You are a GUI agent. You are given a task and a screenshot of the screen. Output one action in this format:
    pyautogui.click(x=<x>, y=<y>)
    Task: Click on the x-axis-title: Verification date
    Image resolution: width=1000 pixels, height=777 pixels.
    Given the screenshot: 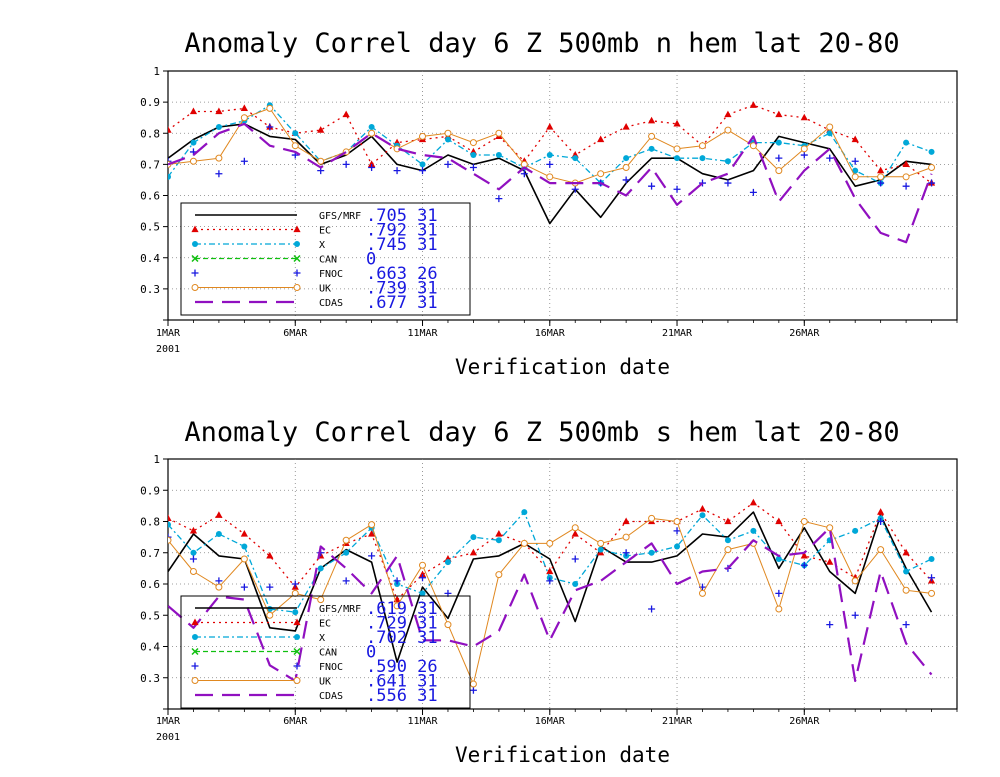 What is the action you would take?
    pyautogui.click(x=562, y=755)
    